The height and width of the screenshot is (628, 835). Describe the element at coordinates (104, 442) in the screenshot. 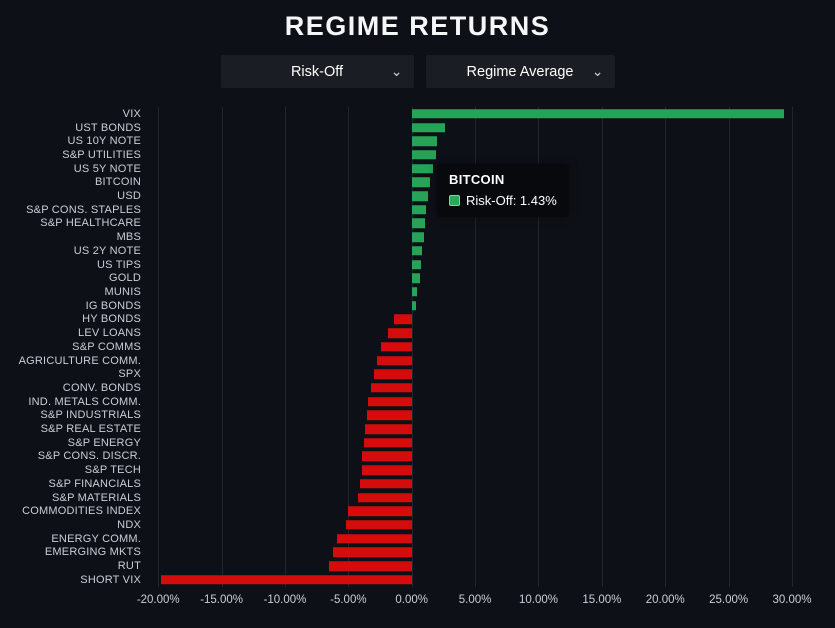

I see `category-label: S&P ENERGY` at that location.